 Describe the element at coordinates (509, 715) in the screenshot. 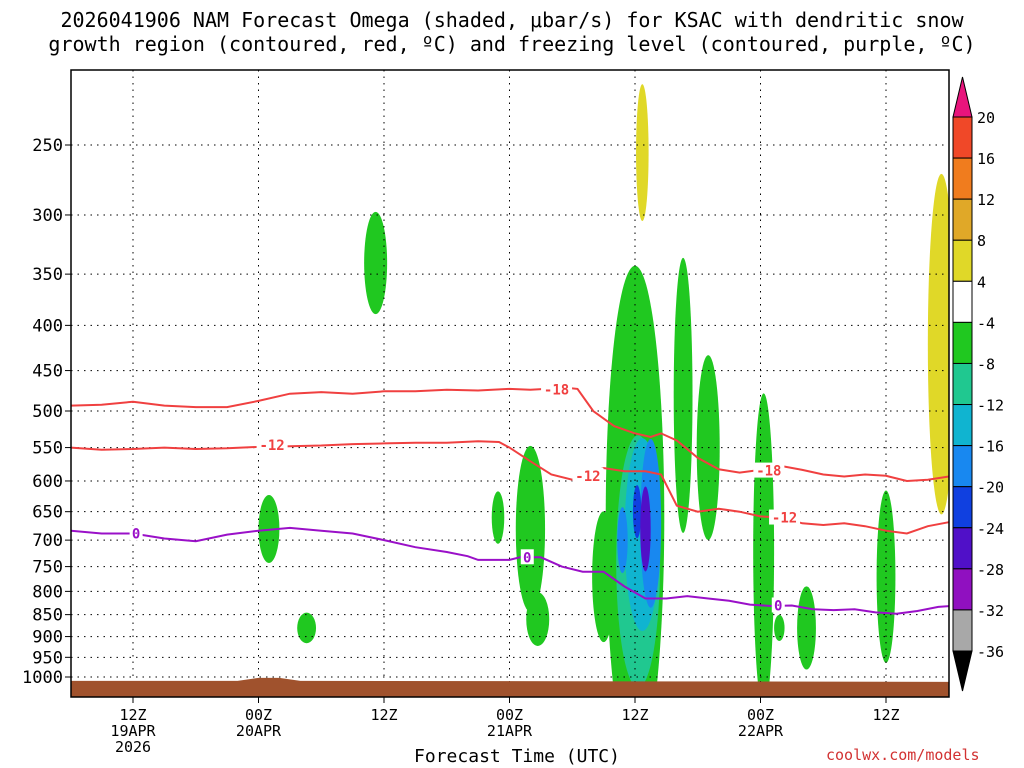

I see `x-tick-label-48-0: 00Z` at that location.